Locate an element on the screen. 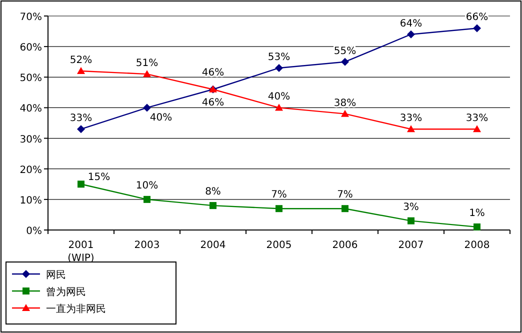 The image size is (522, 333). y-tick-label: 30% is located at coordinates (31, 140).